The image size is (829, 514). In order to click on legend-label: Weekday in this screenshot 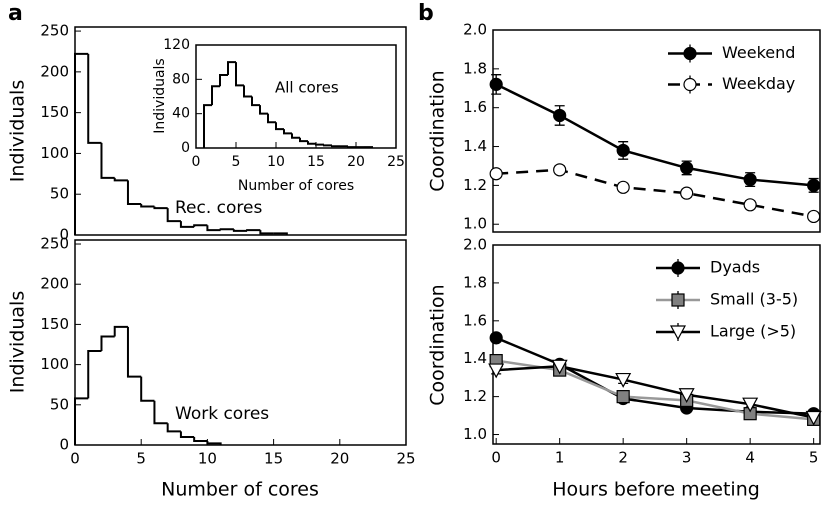, I will do `click(758, 83)`.